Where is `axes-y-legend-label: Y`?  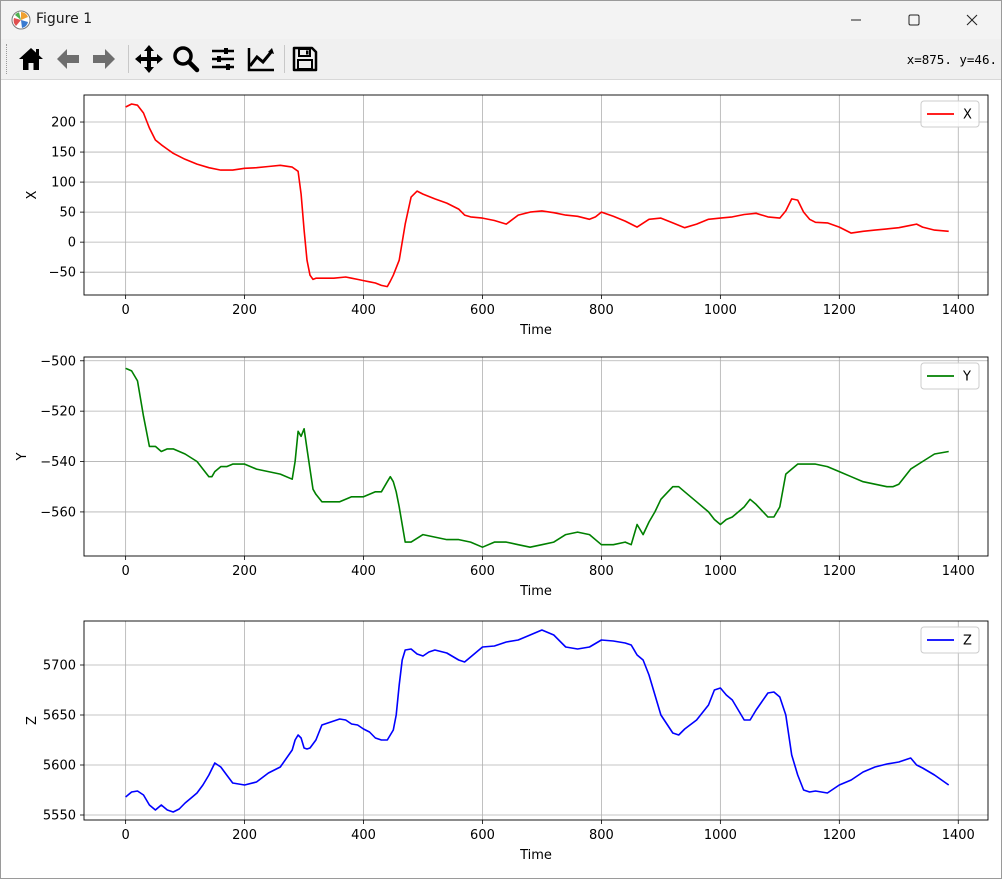
axes-y-legend-label: Y is located at coordinates (966, 377).